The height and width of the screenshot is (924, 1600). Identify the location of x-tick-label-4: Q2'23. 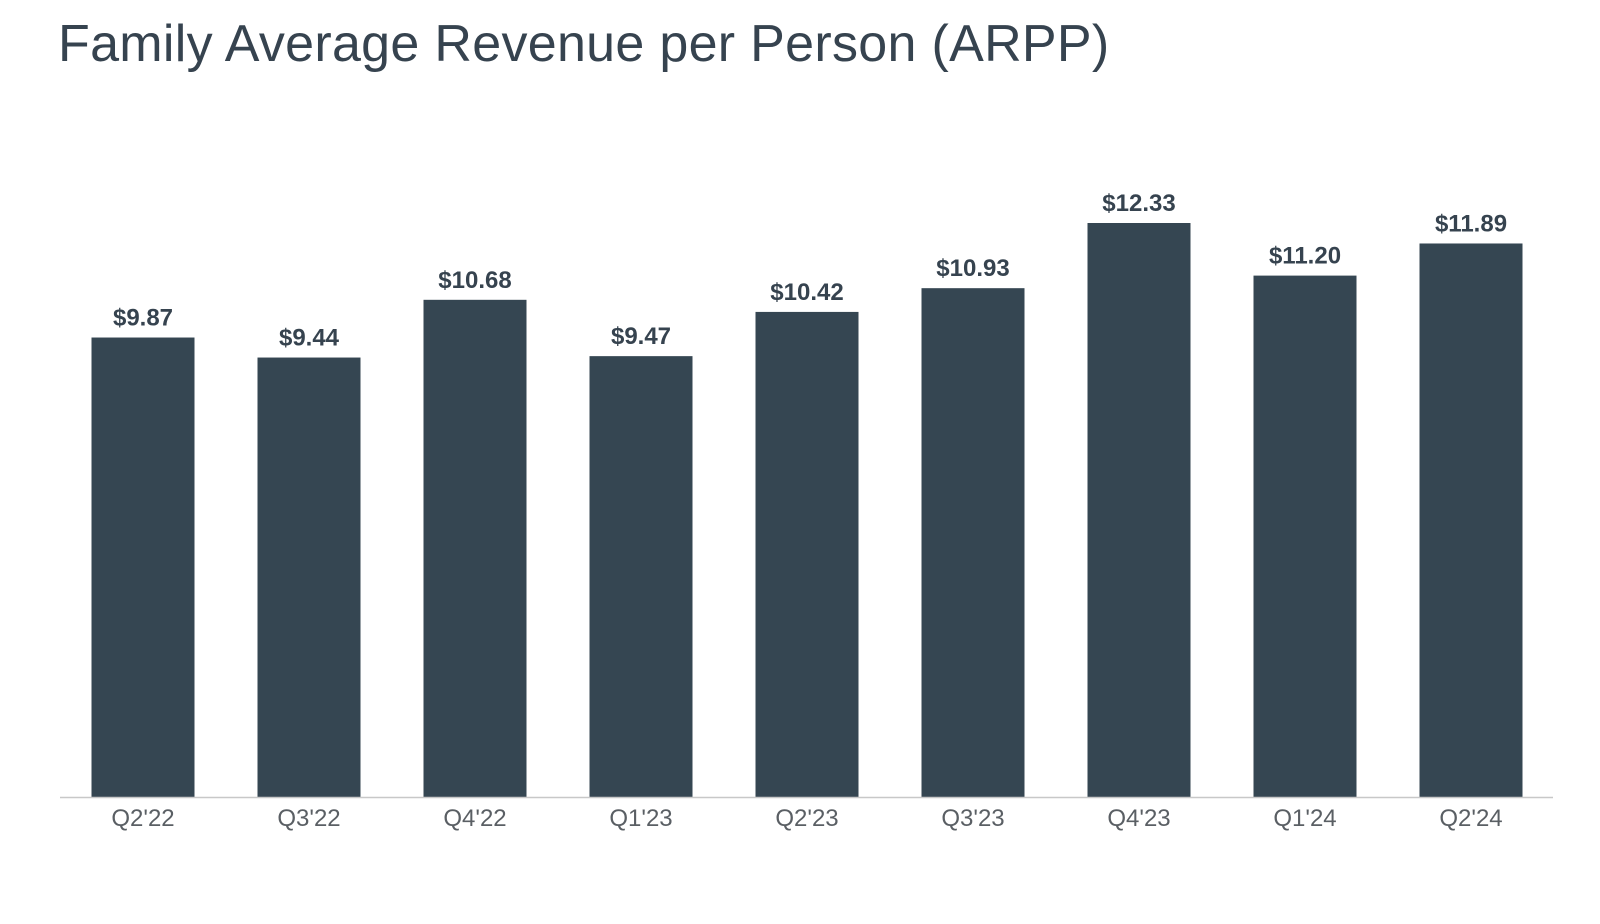
(806, 818).